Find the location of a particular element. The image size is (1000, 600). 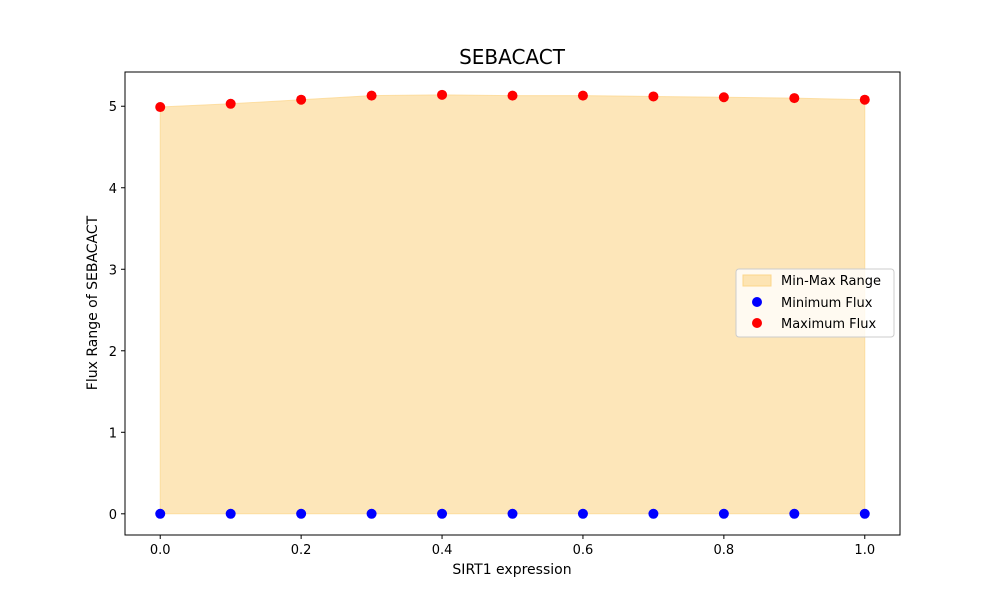

legend-max-marker is located at coordinates (757, 323).